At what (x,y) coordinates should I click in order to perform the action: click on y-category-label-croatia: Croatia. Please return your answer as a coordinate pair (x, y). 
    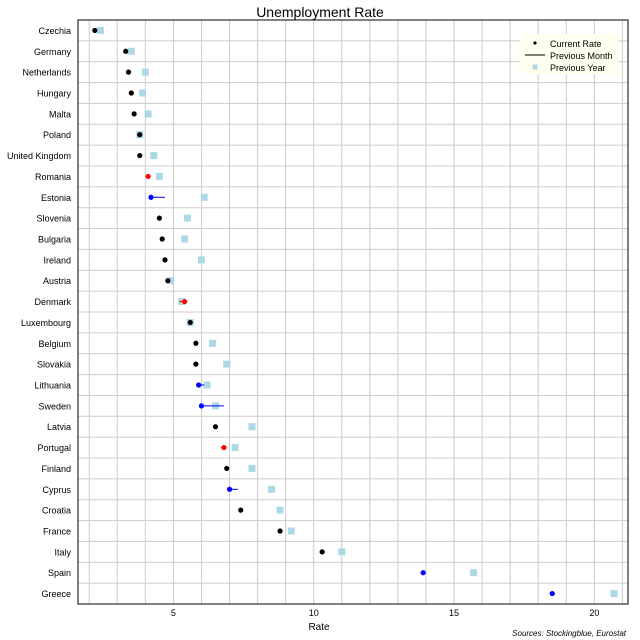
    Looking at the image, I should click on (56, 511).